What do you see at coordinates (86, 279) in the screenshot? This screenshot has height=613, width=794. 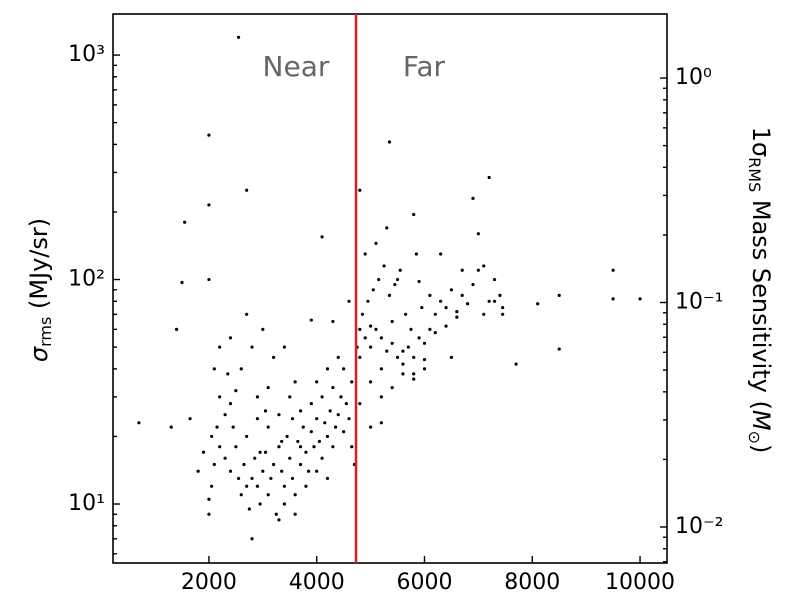 I see `y-tick-label: 10²` at bounding box center [86, 279].